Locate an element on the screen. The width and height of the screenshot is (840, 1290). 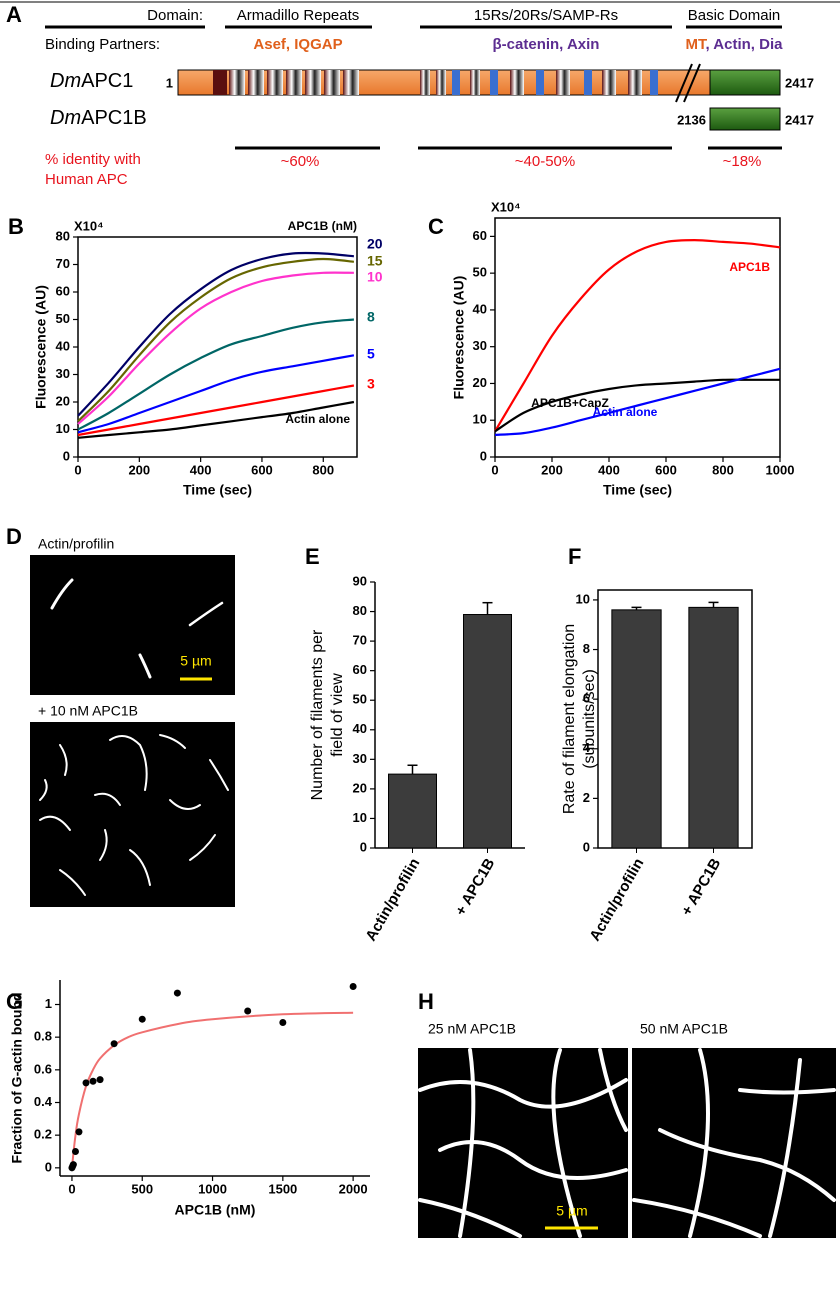
y-tick-label: 8 is located at coordinates (586, 648).